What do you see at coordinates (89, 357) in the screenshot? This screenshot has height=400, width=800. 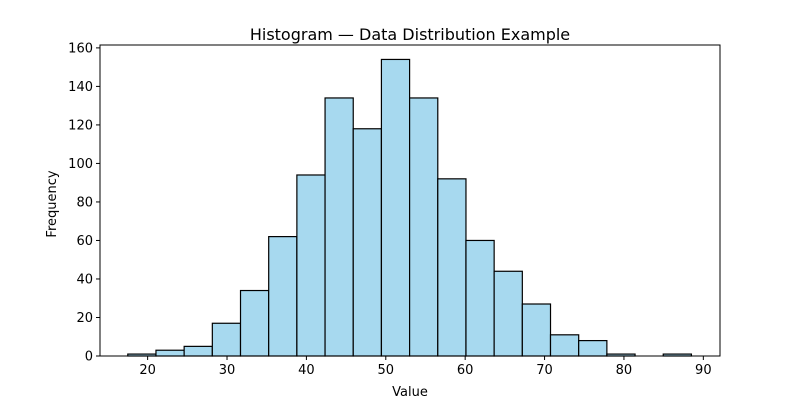 I see `y-tick-label: 0` at bounding box center [89, 357].